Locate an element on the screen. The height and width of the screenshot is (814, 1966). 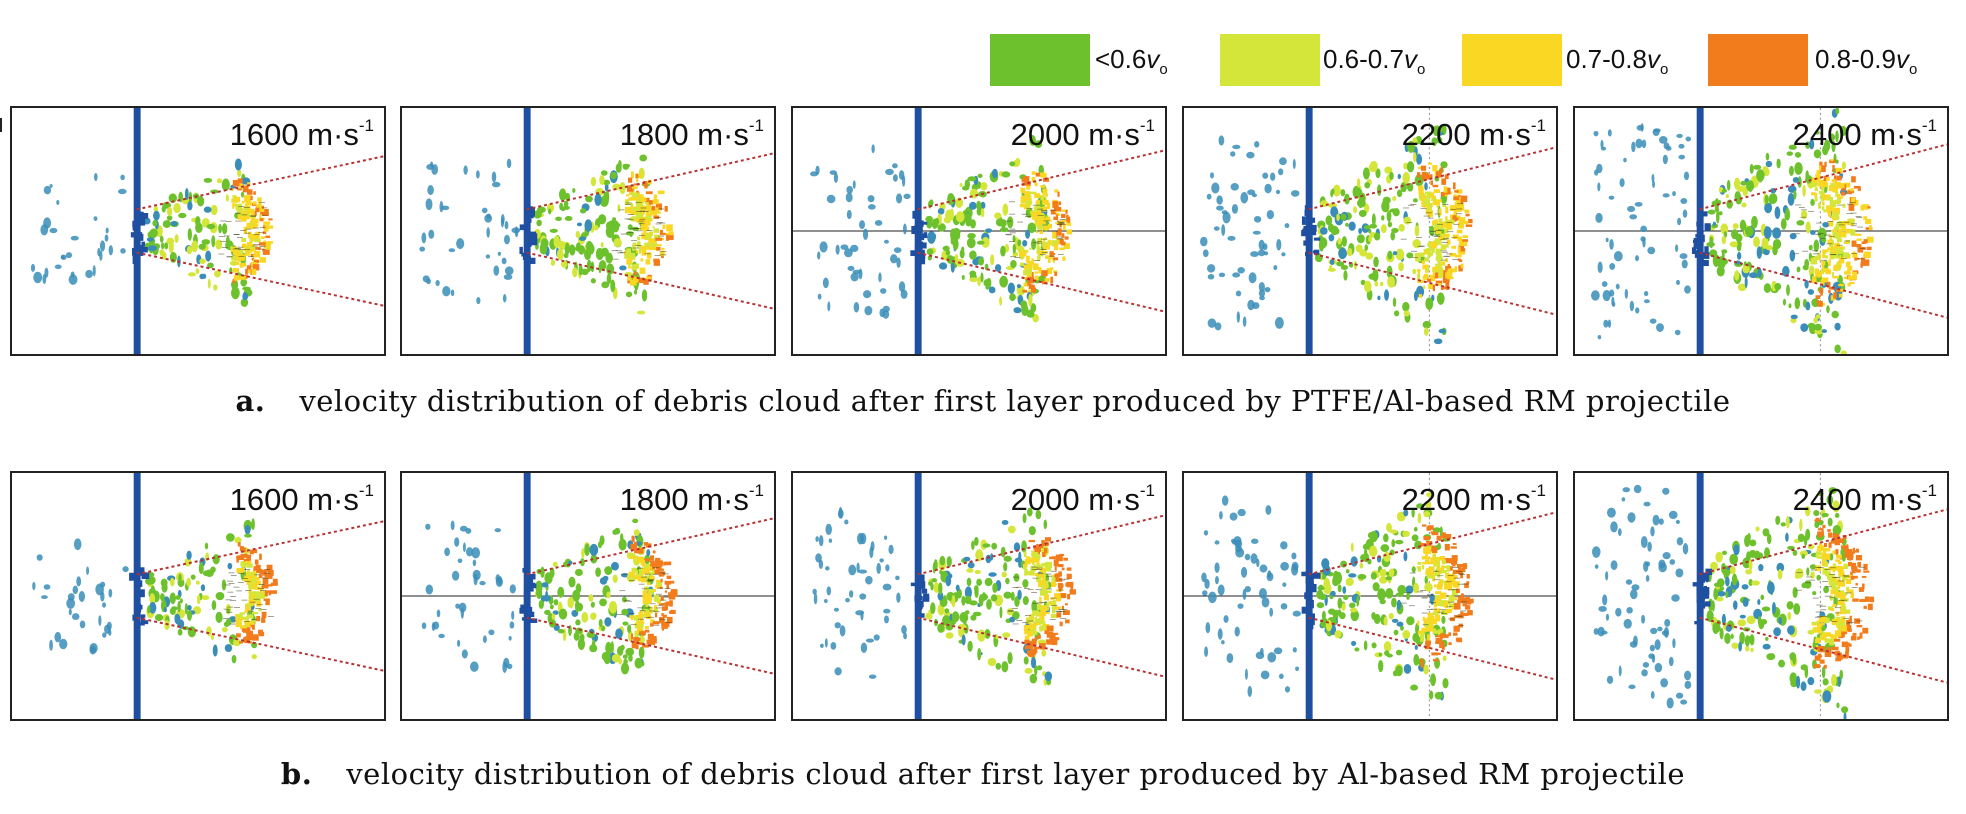
panel-b-1800: 1800 m·s-1 is located at coordinates (588, 596).